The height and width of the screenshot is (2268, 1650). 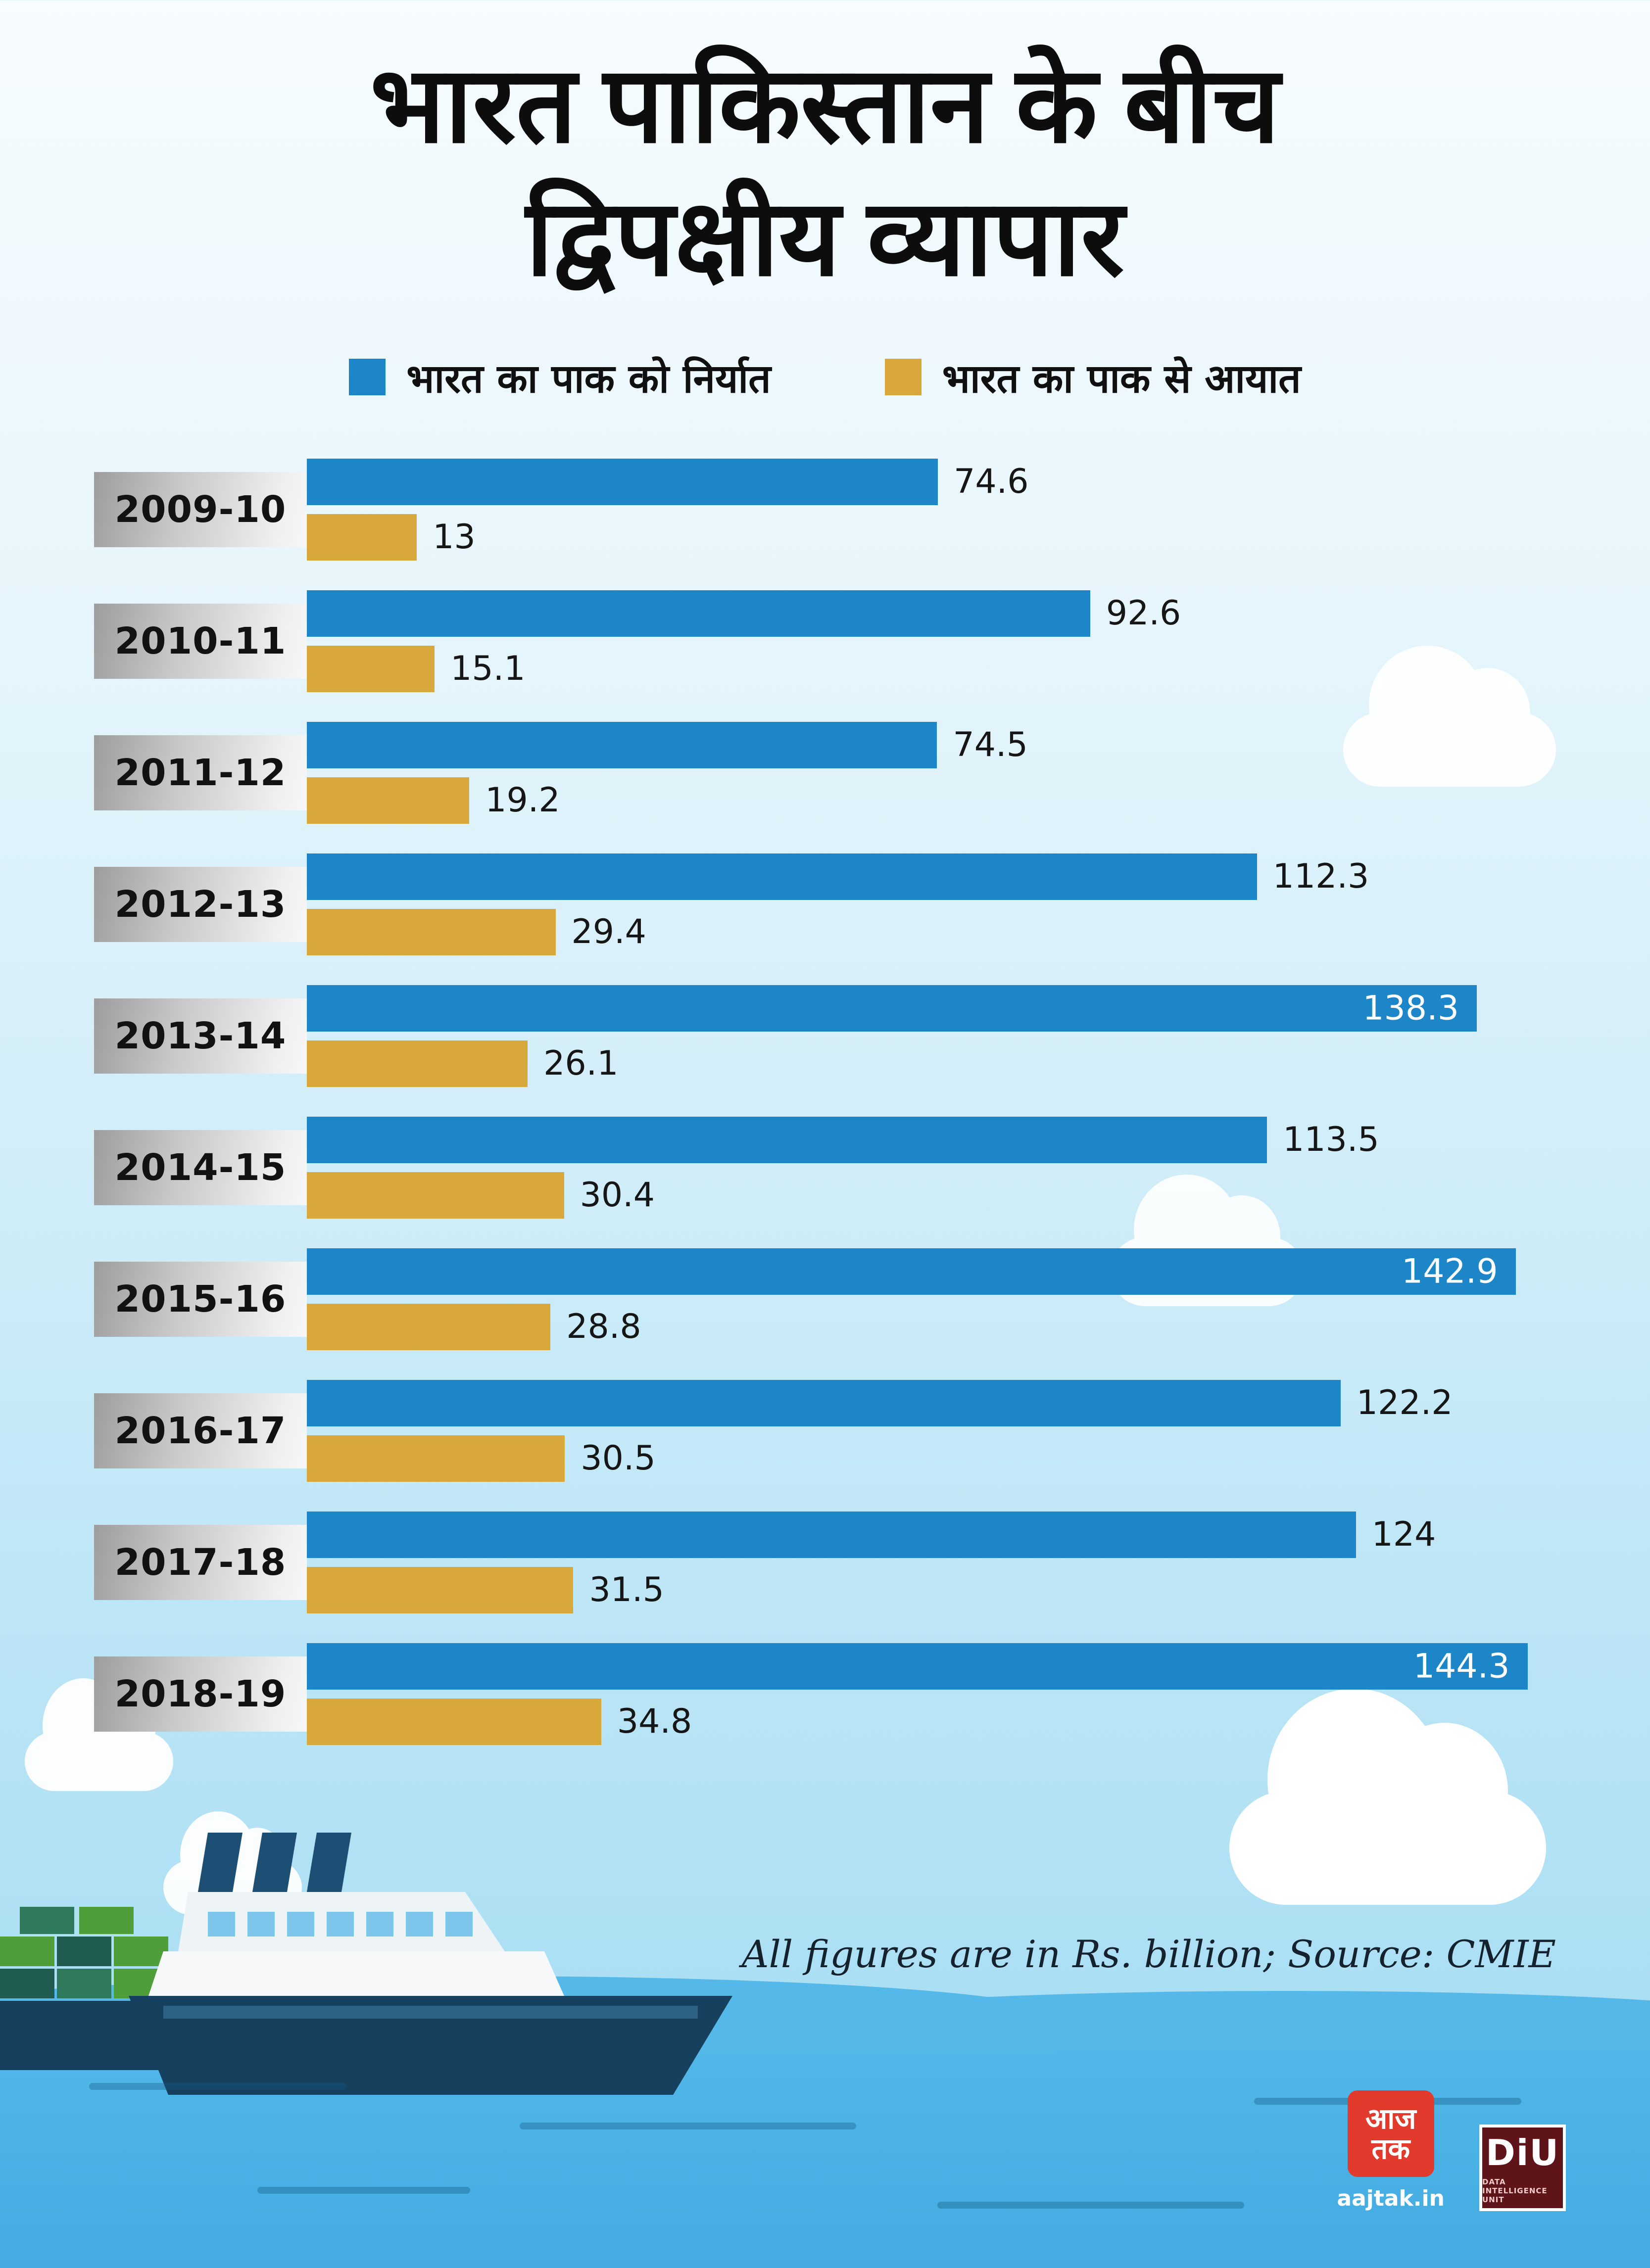 I want to click on bar-line: 92.6, so click(x=941, y=614).